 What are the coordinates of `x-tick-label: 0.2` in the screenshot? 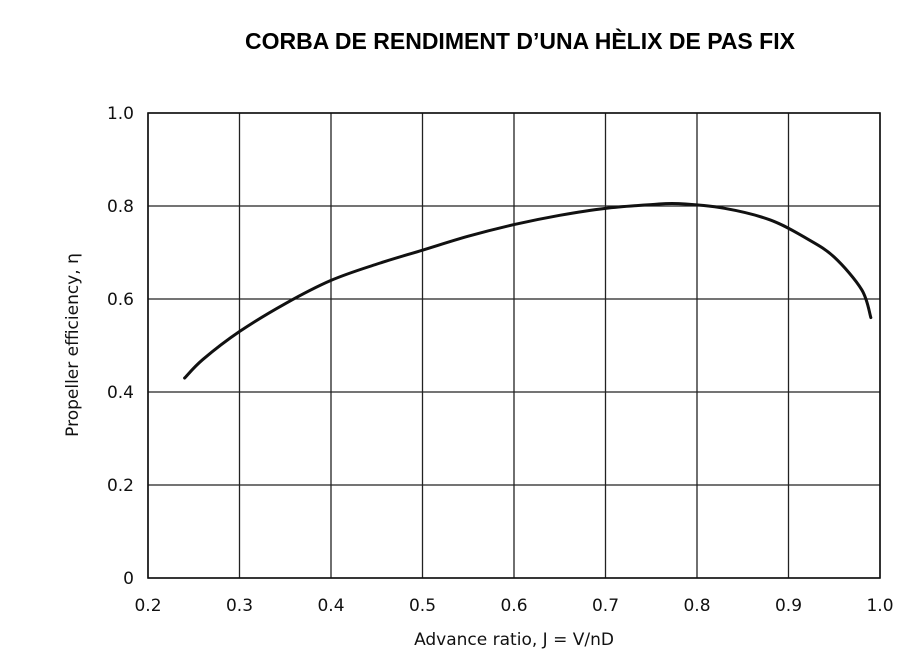 It's located at (147, 606).